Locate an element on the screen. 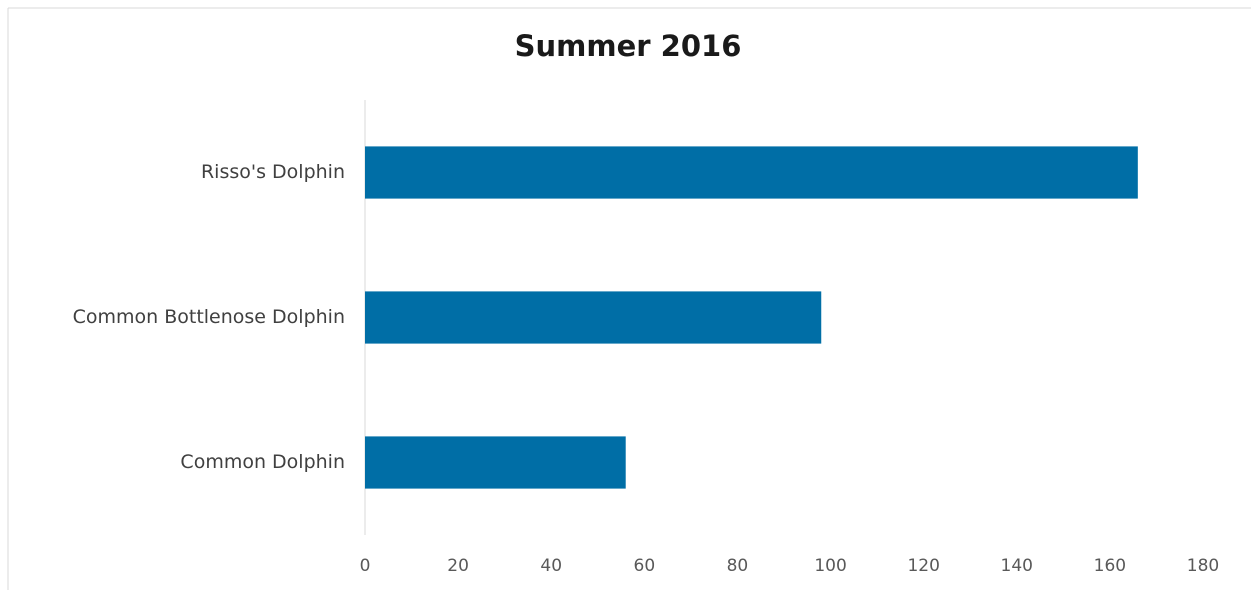 The height and width of the screenshot is (590, 1251). y-tick-label: Risso's Dolphin is located at coordinates (273, 172).